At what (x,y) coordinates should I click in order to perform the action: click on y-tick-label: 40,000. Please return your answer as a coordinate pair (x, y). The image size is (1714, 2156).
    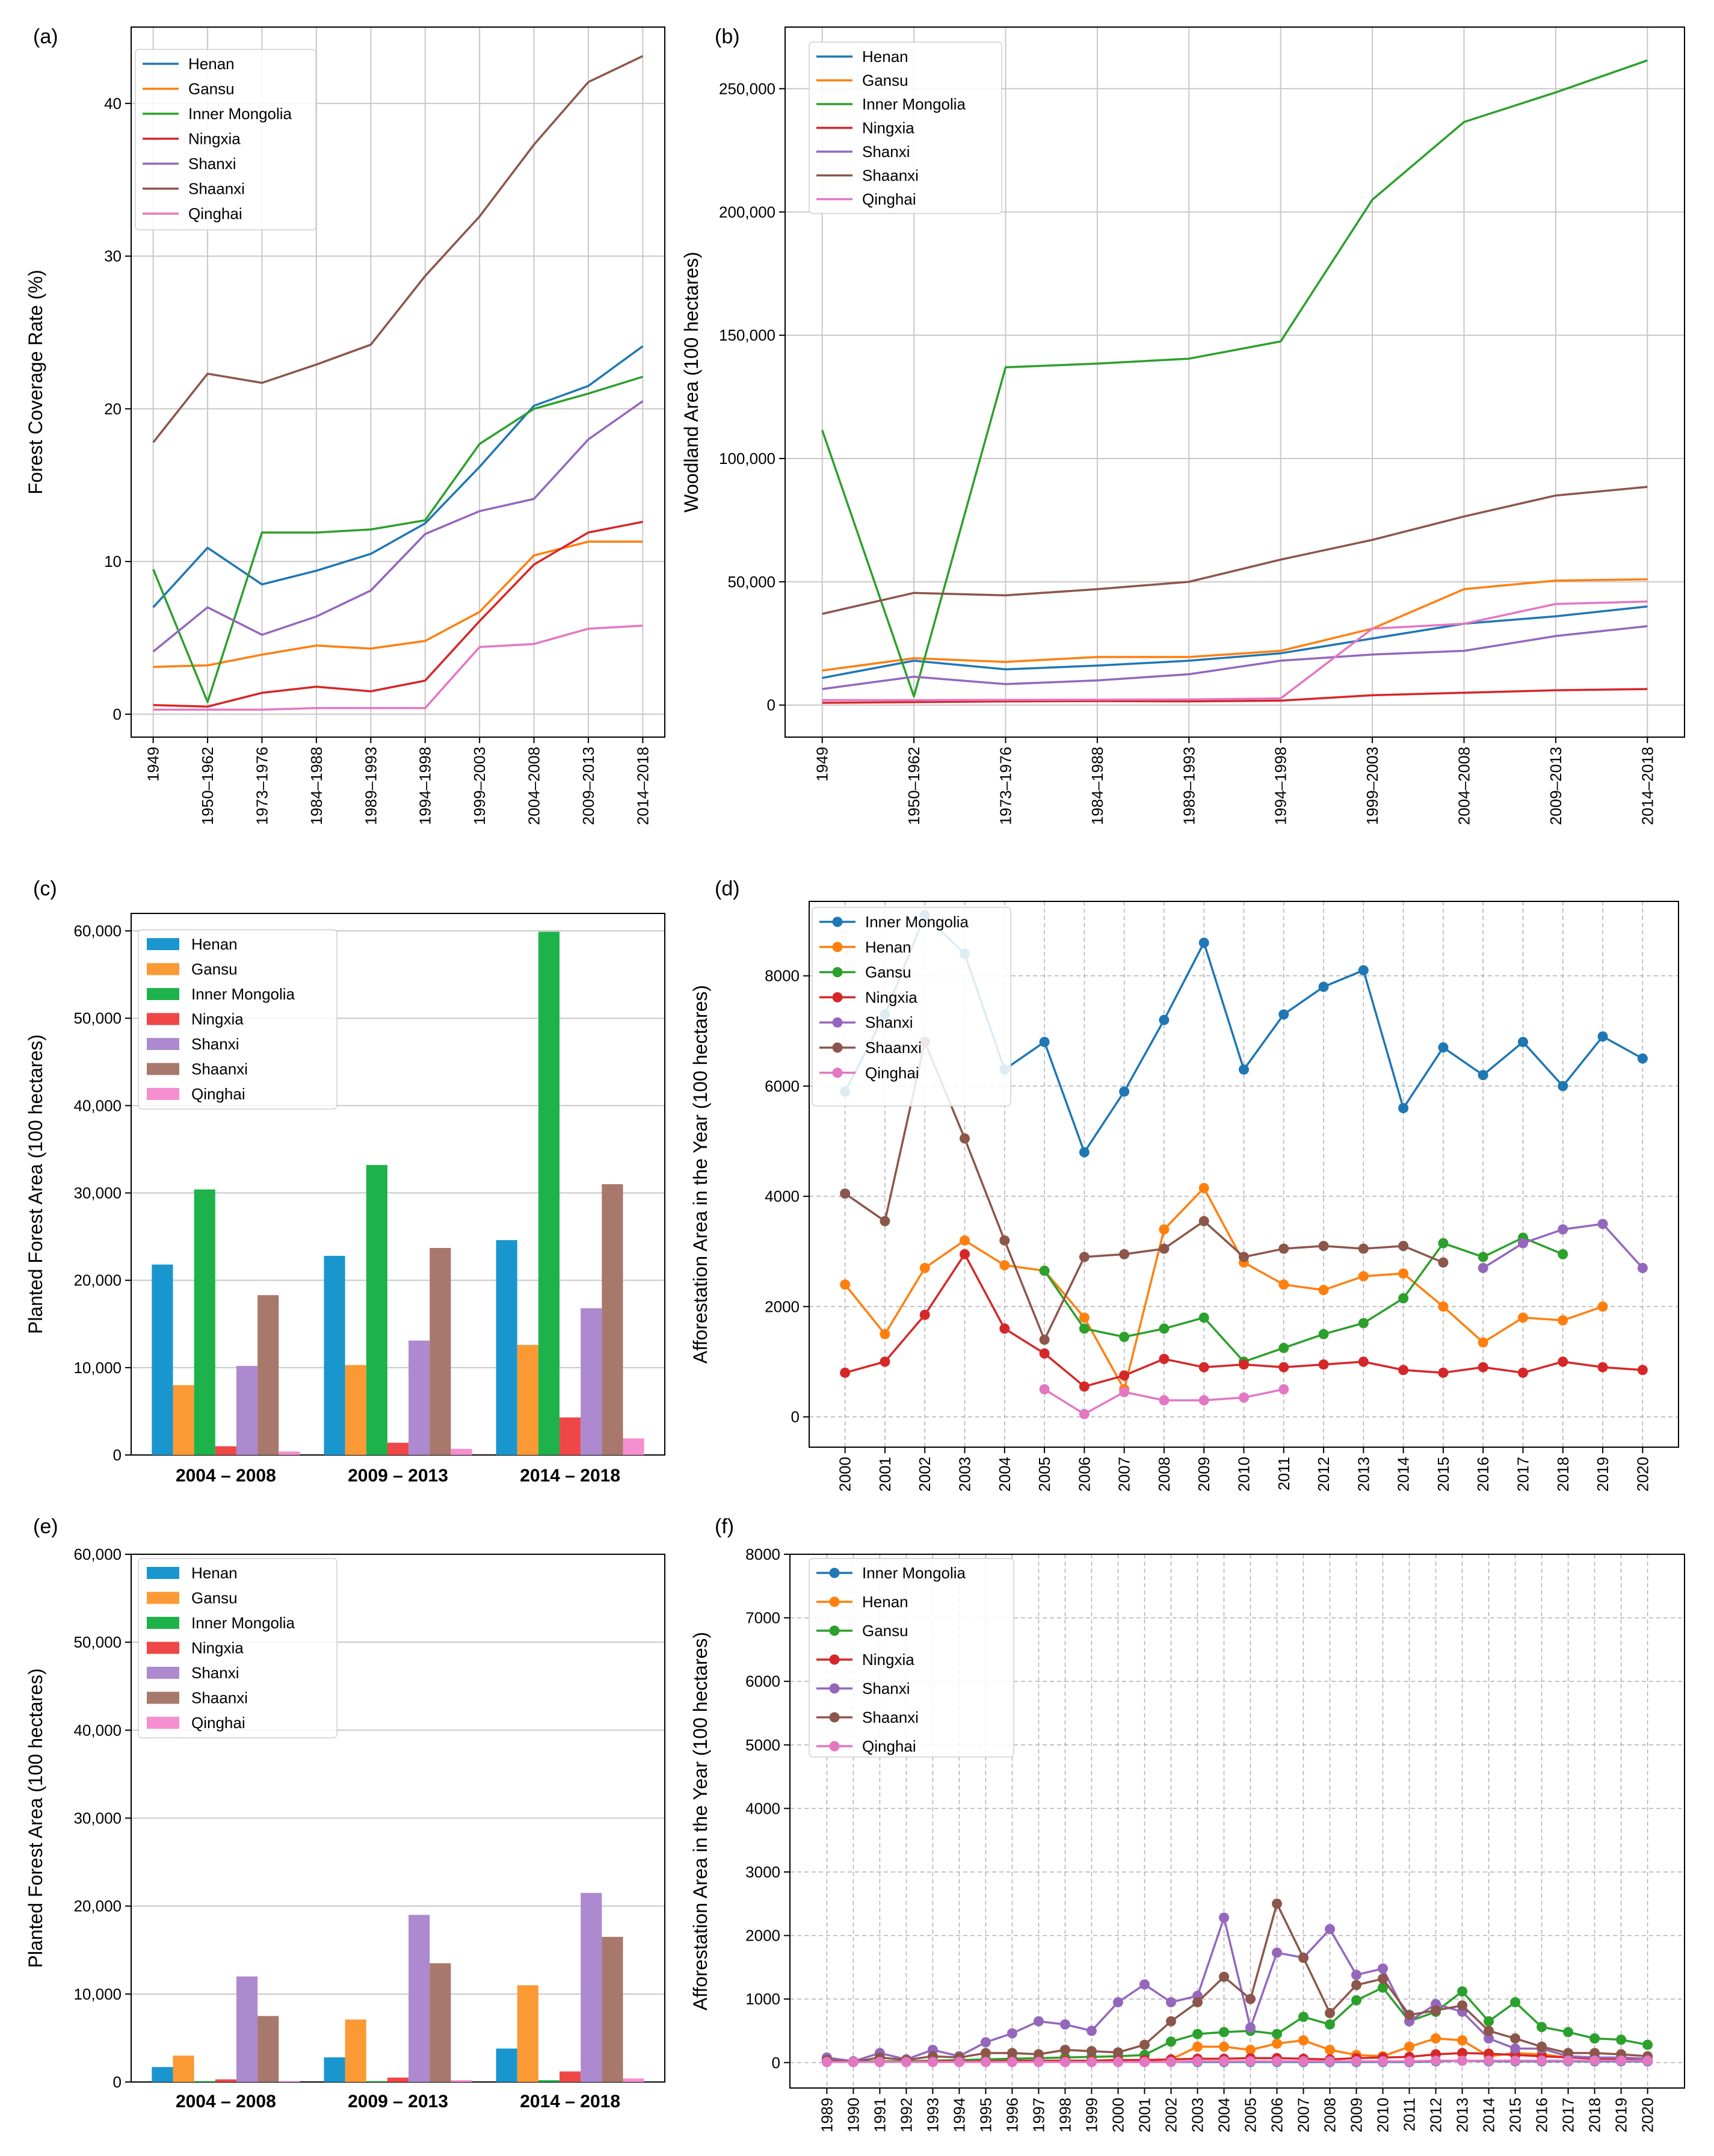
    Looking at the image, I should click on (97, 1105).